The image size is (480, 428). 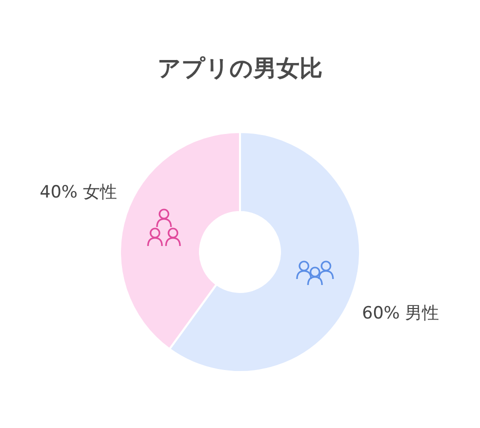 What do you see at coordinates (78, 192) in the screenshot?
I see `slice-label: 40% 女性` at bounding box center [78, 192].